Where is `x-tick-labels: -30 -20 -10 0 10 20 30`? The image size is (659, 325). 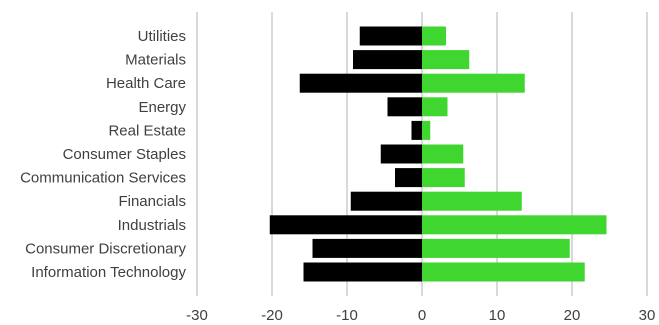 x-tick-labels: -30 -20 -10 0 10 20 30 is located at coordinates (420, 315).